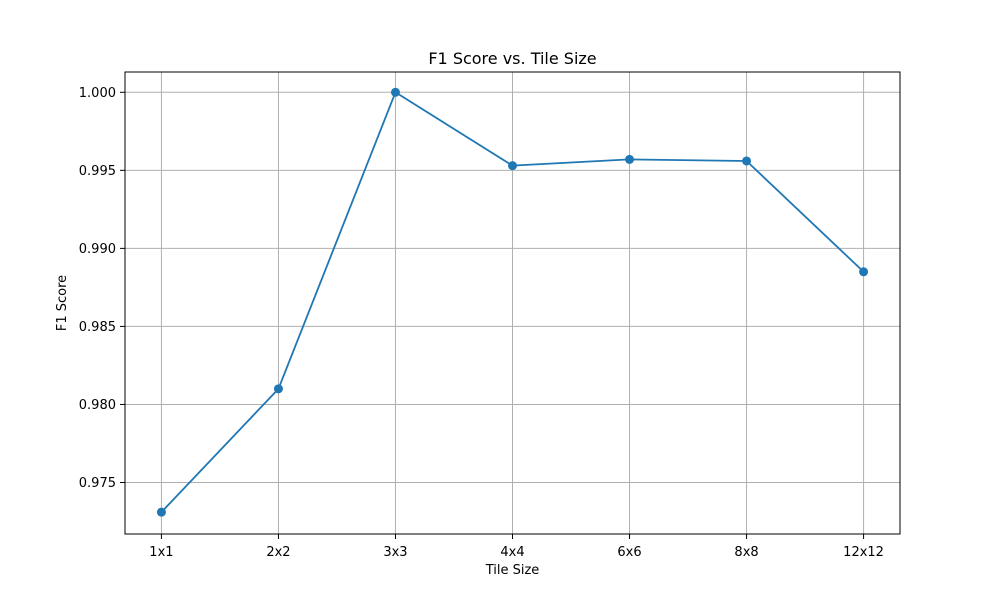  What do you see at coordinates (512, 552) in the screenshot?
I see `x-tick-label: 4x4` at bounding box center [512, 552].